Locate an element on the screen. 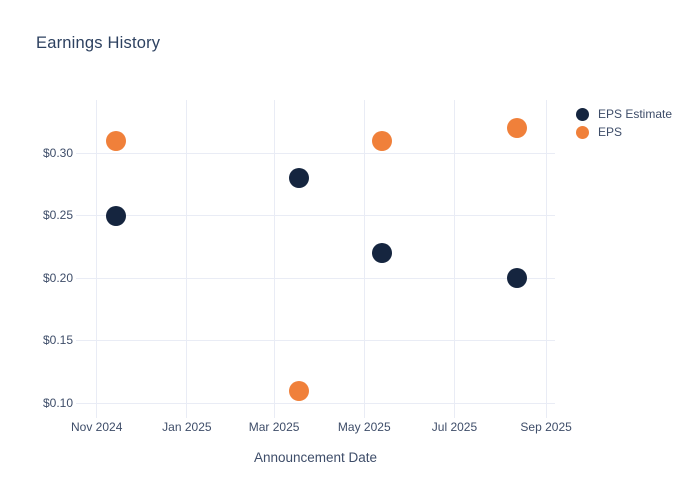 This screenshot has height=500, width=700. x-tick-label: Sep 2025 is located at coordinates (546, 427).